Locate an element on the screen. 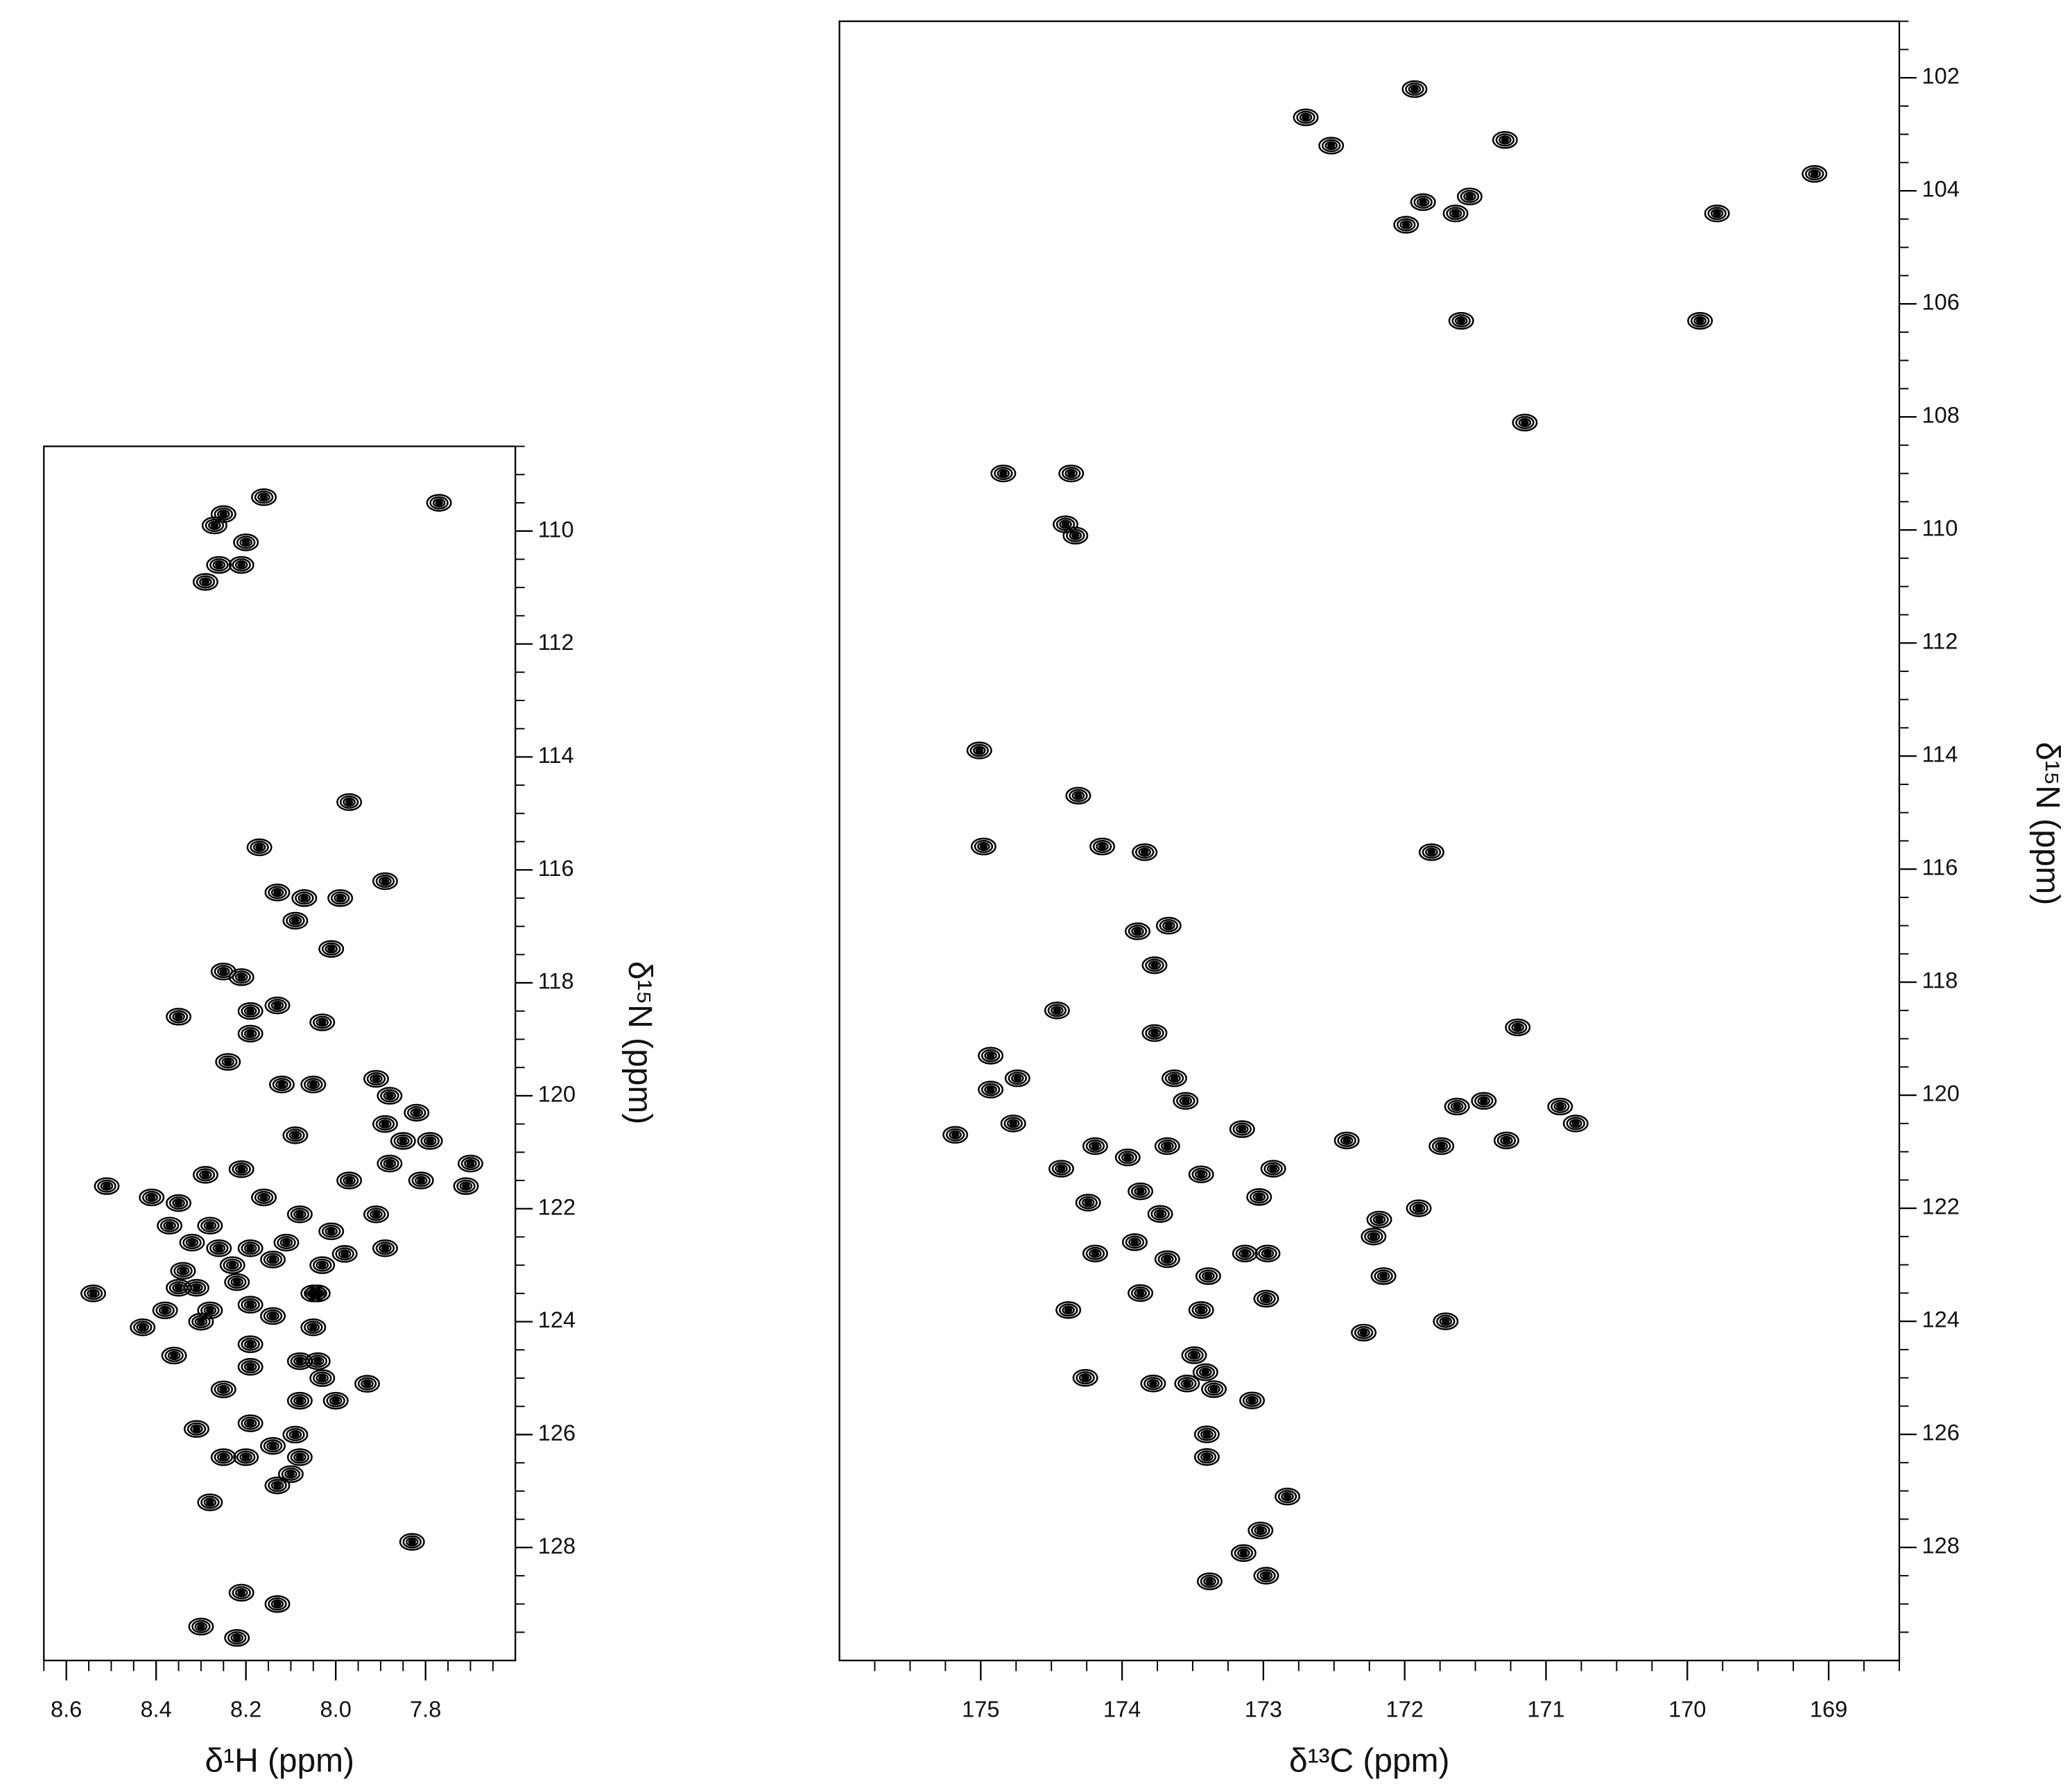 The height and width of the screenshot is (1788, 2072). y-tick-label: 116 is located at coordinates (556, 868).